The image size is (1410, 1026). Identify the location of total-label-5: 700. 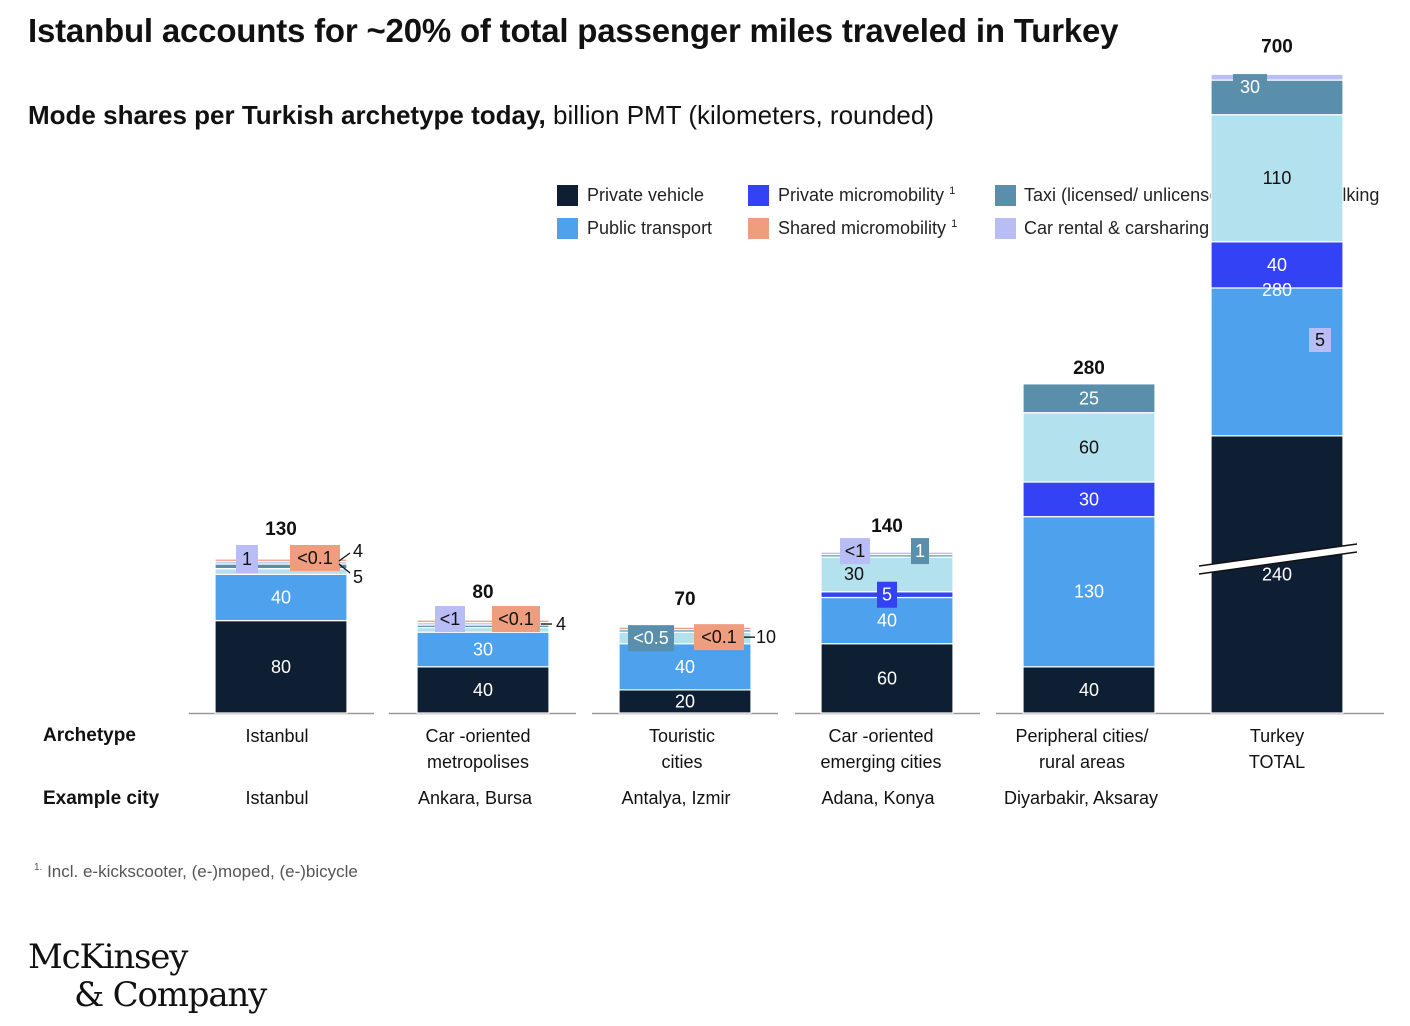
(1277, 46).